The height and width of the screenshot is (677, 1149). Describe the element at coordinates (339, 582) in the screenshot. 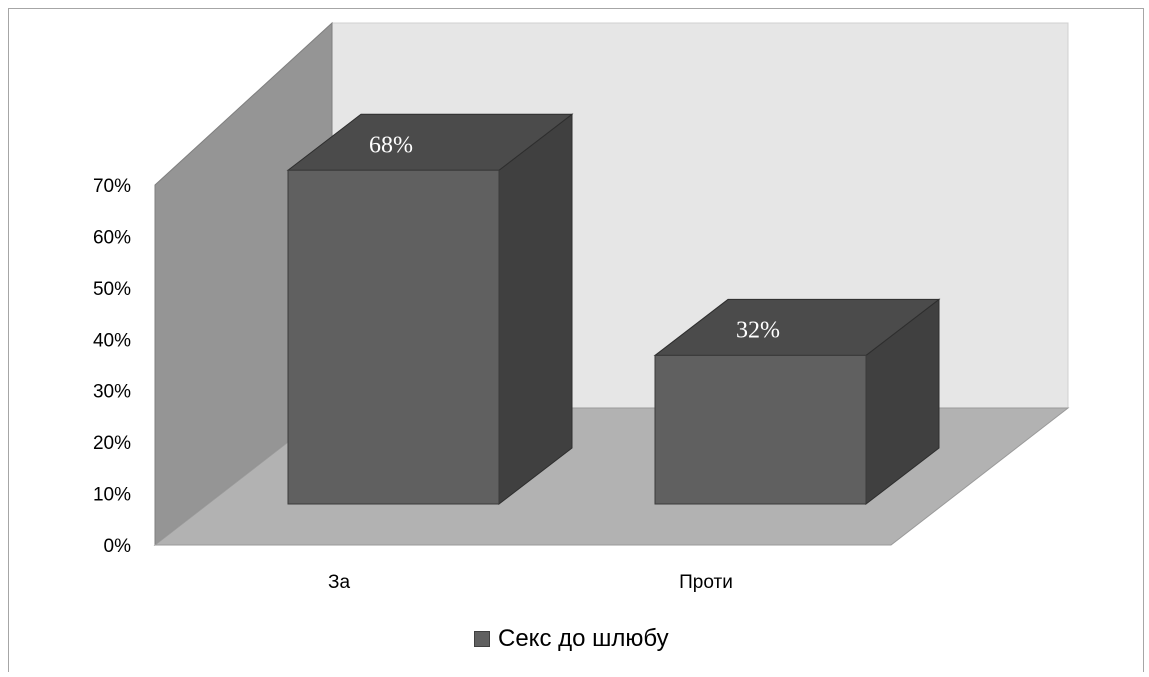

I see `x-category-label: За` at that location.